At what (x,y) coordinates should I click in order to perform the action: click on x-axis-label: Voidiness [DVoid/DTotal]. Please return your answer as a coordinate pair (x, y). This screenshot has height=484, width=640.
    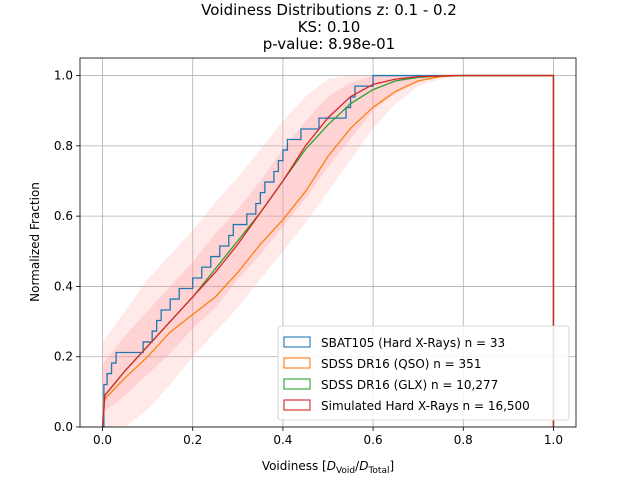
    Looking at the image, I should click on (328, 467).